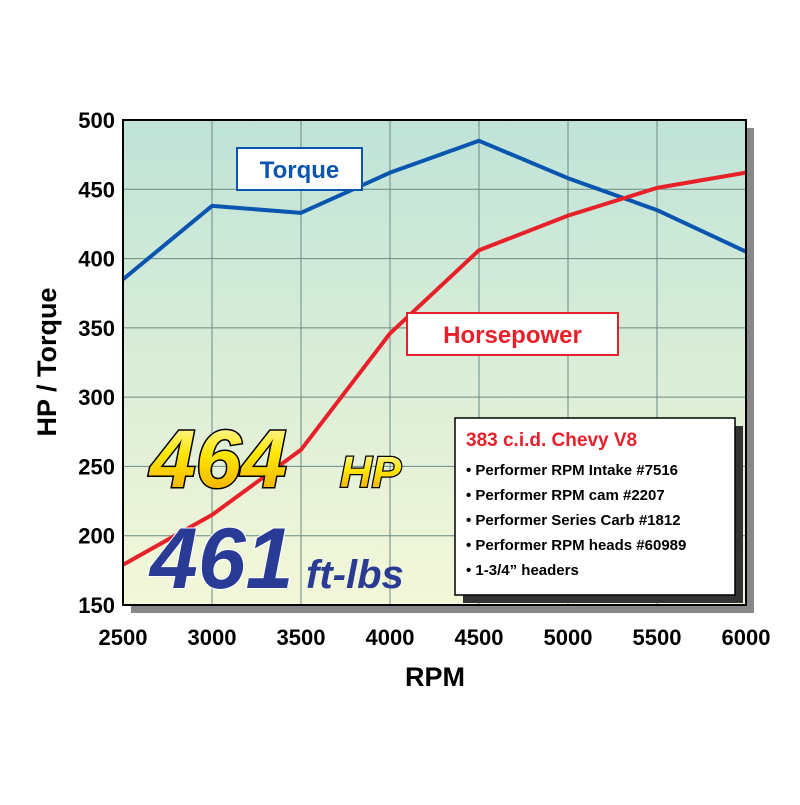 This screenshot has height=805, width=800. Describe the element at coordinates (479, 637) in the screenshot. I see `x-tick-label: 4500` at that location.